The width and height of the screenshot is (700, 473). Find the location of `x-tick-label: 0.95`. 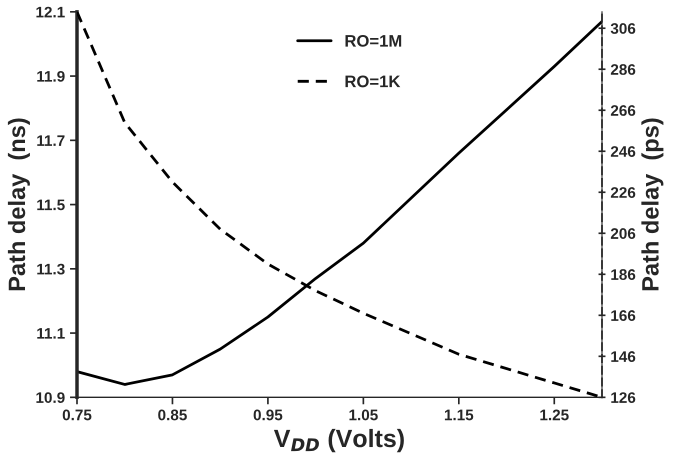

x-tick-label: 0.95 is located at coordinates (268, 415).